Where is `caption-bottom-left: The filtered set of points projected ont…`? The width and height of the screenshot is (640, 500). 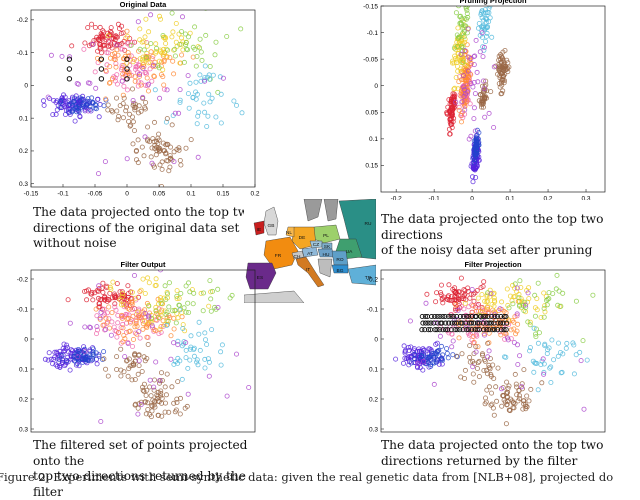 caption-bottom-left: The filtered set of points projected ont… is located at coordinates (148, 469).